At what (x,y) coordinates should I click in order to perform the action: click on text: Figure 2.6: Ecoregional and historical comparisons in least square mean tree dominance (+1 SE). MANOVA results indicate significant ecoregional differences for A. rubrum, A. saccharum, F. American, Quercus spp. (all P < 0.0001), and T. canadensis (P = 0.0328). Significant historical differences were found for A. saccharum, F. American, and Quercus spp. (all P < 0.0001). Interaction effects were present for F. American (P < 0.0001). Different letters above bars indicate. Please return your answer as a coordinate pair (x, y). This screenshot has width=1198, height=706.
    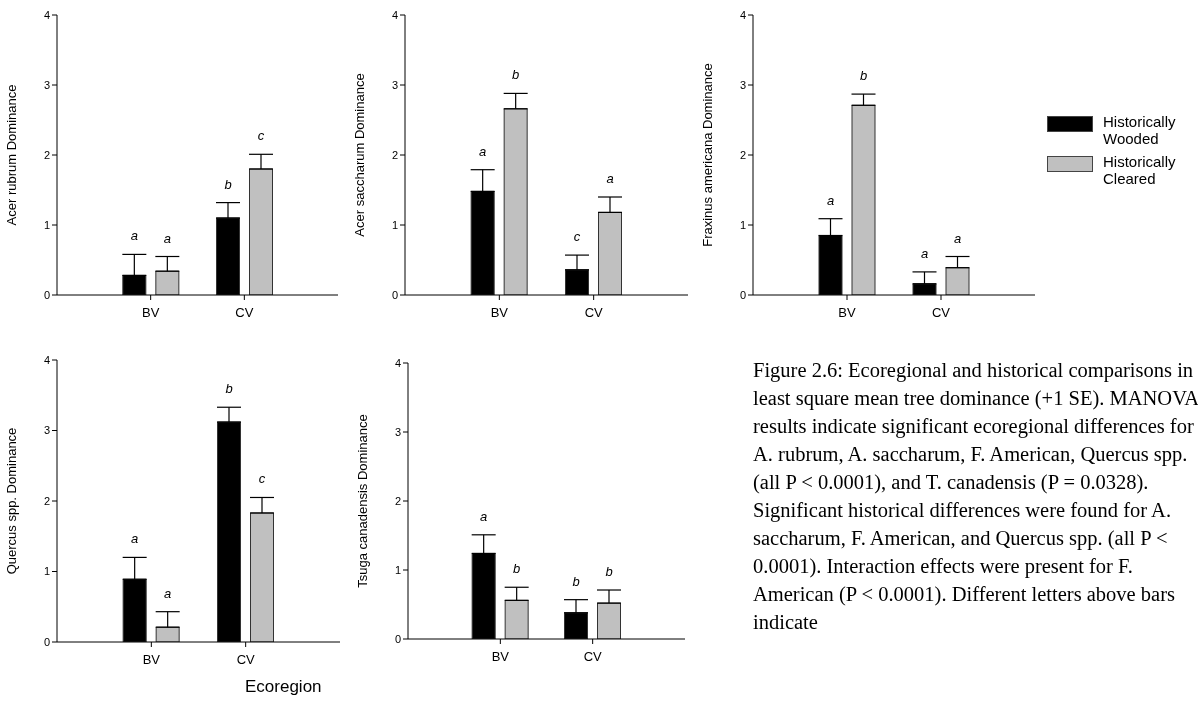
    Looking at the image, I should click on (975, 496).